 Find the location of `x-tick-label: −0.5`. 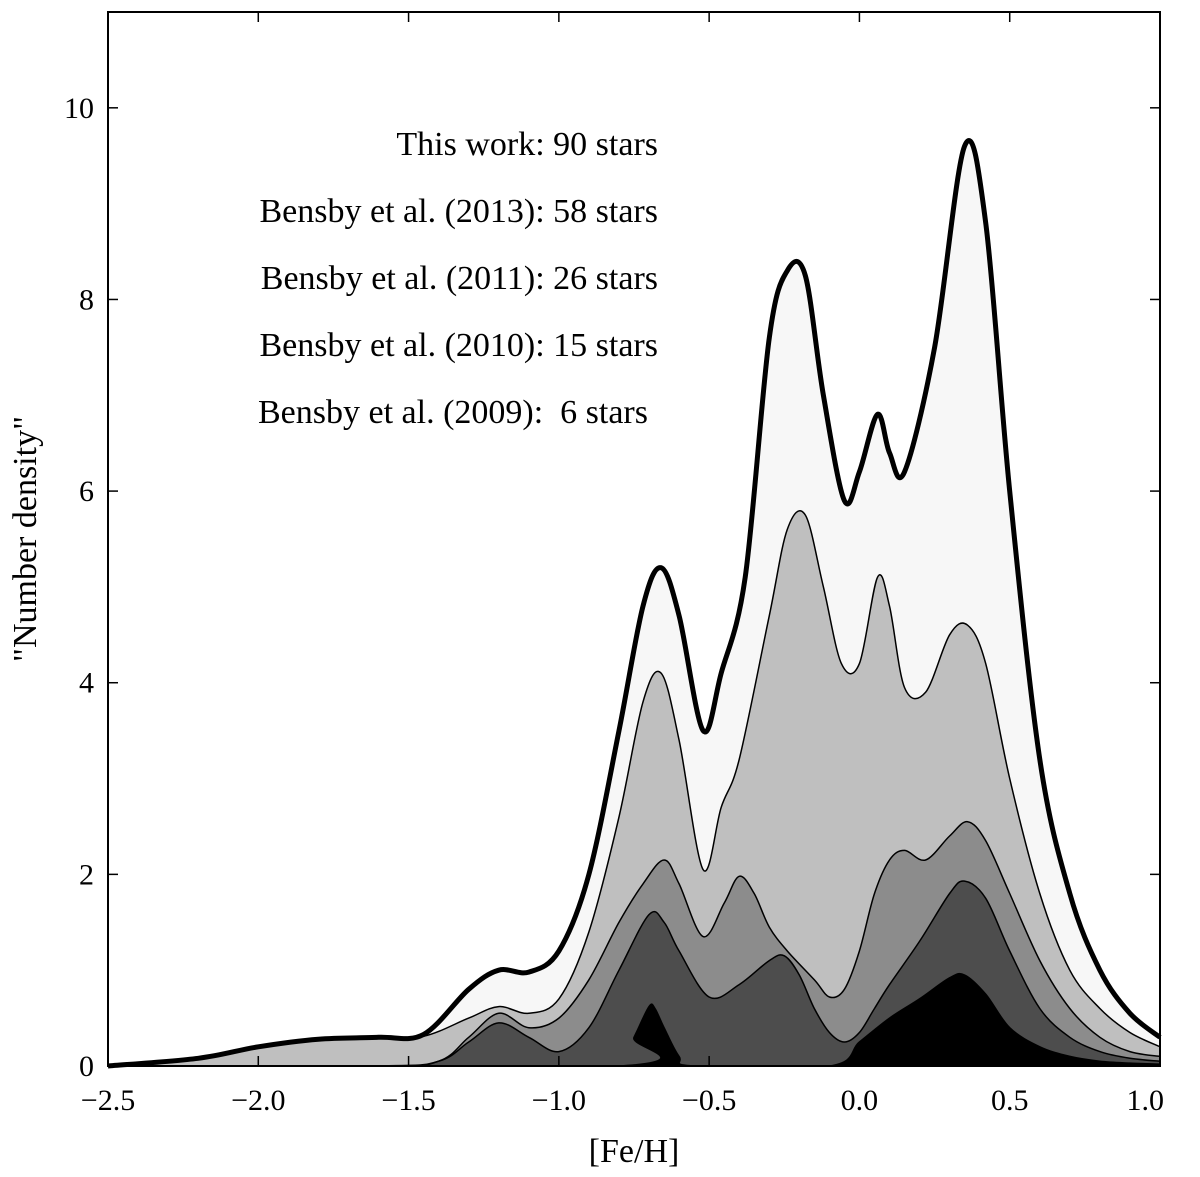

x-tick-label: −0.5 is located at coordinates (709, 1100).